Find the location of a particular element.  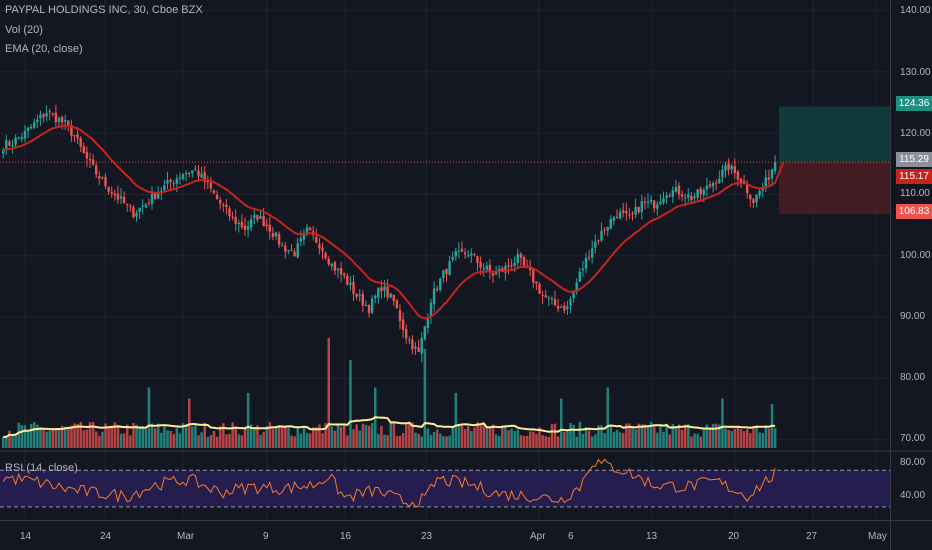

rsi-legend: RSI (14, close) is located at coordinates (41, 468).